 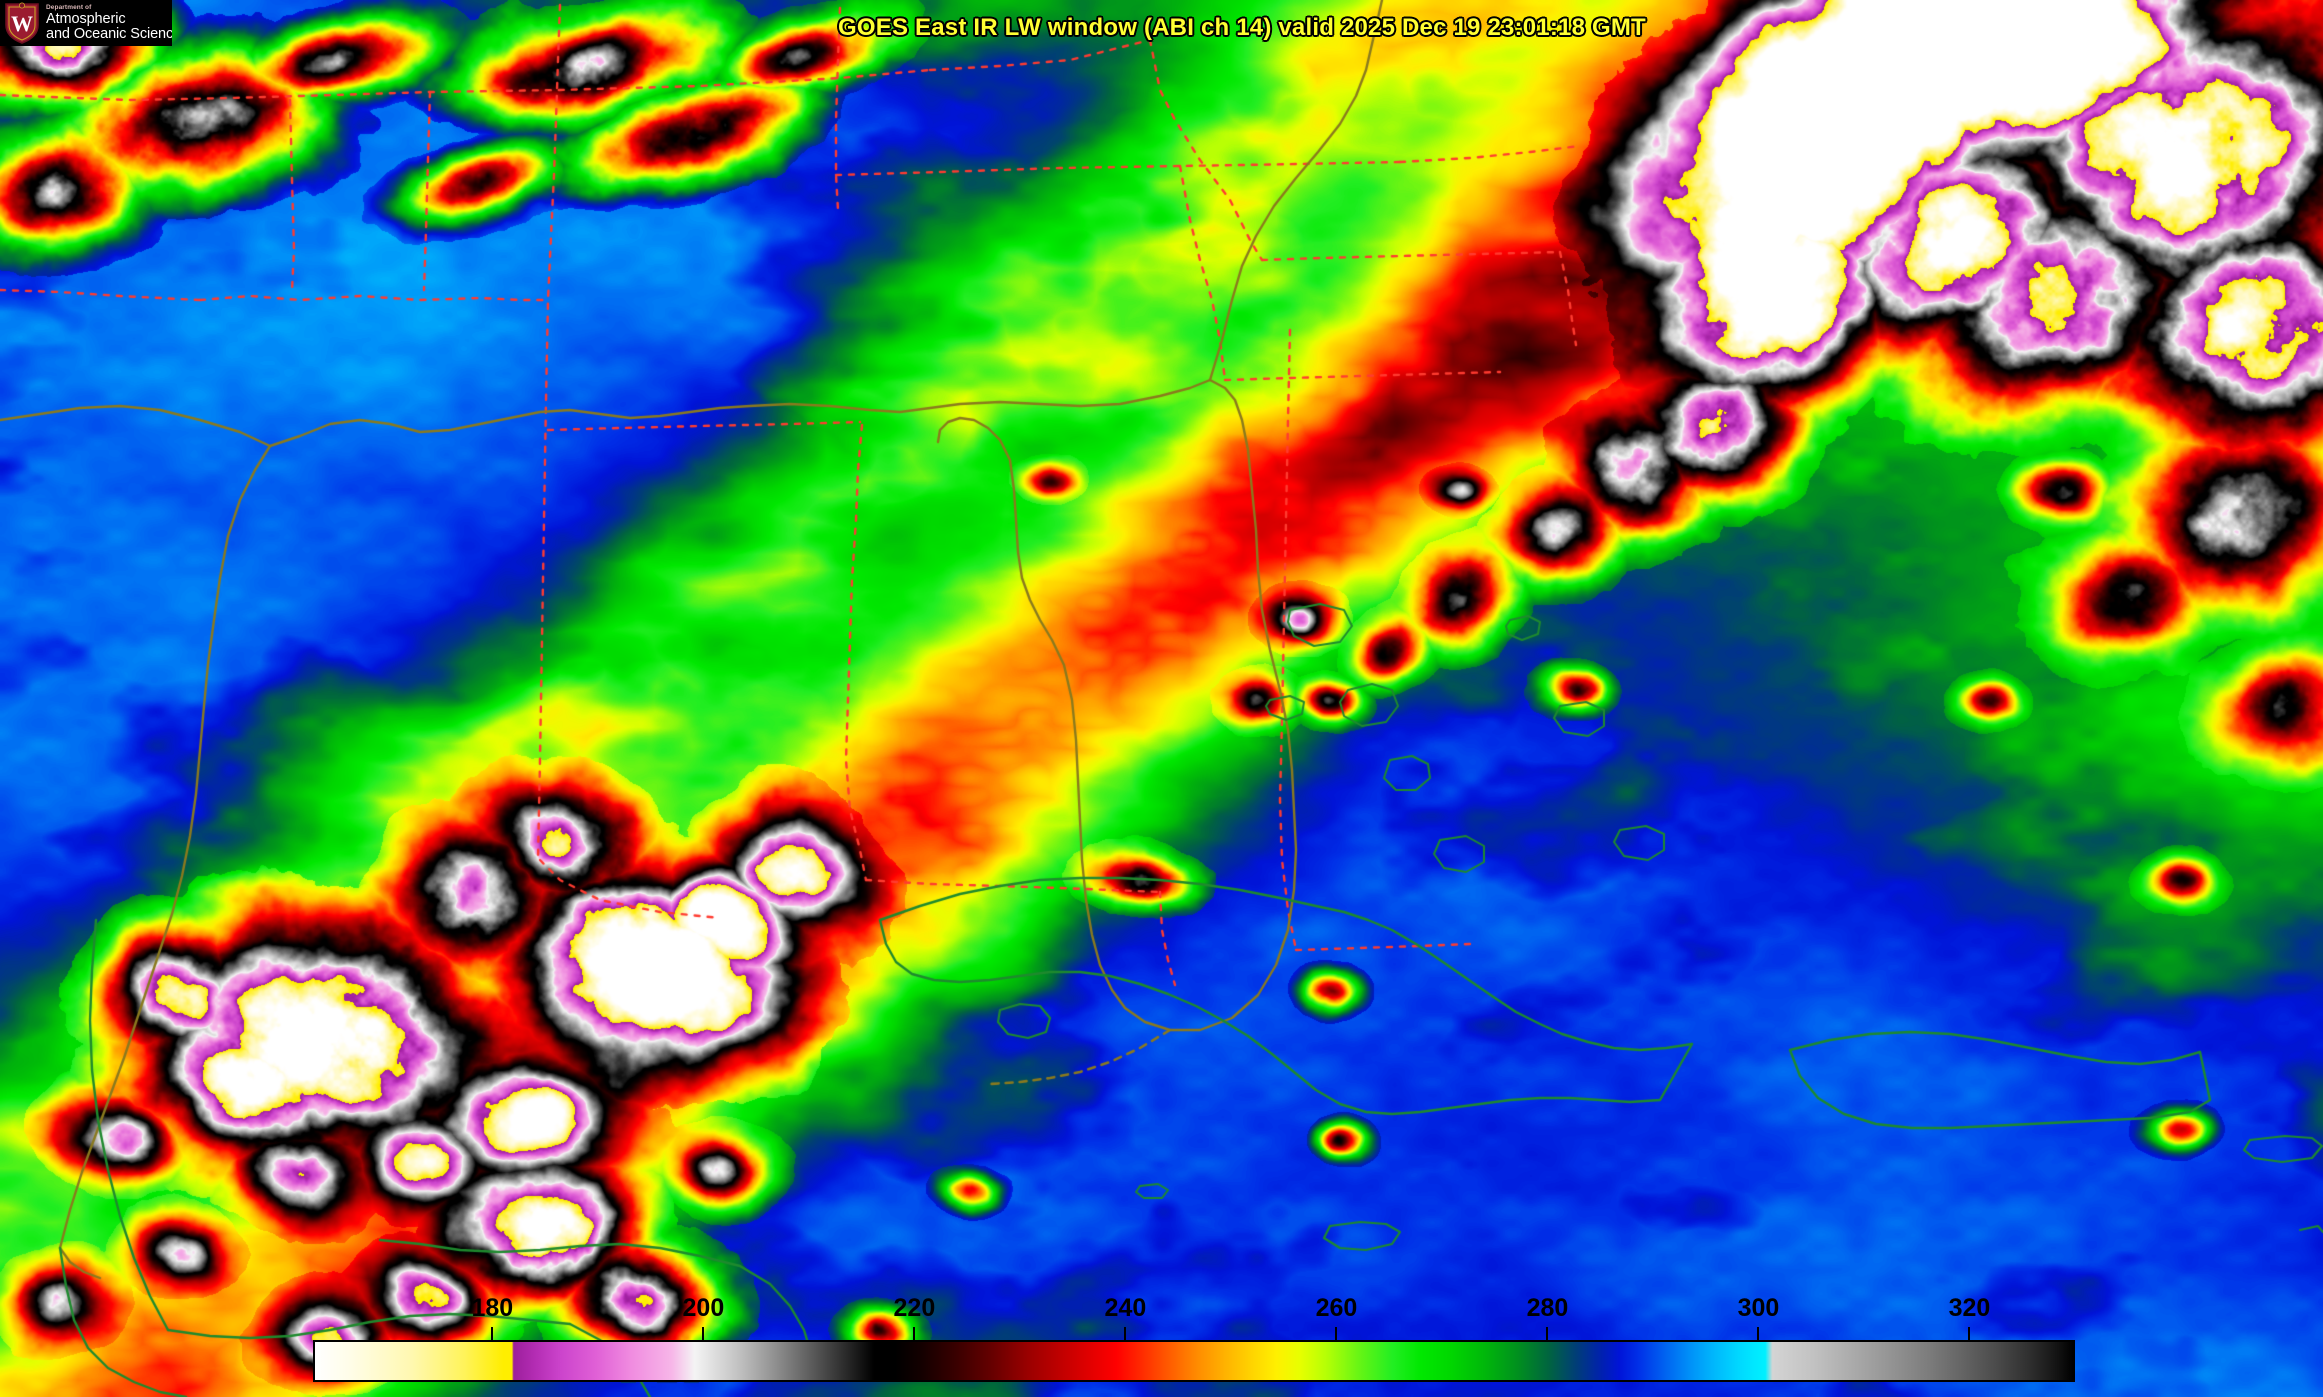 What do you see at coordinates (1194, 1361) in the screenshot?
I see `colorbar-gradient` at bounding box center [1194, 1361].